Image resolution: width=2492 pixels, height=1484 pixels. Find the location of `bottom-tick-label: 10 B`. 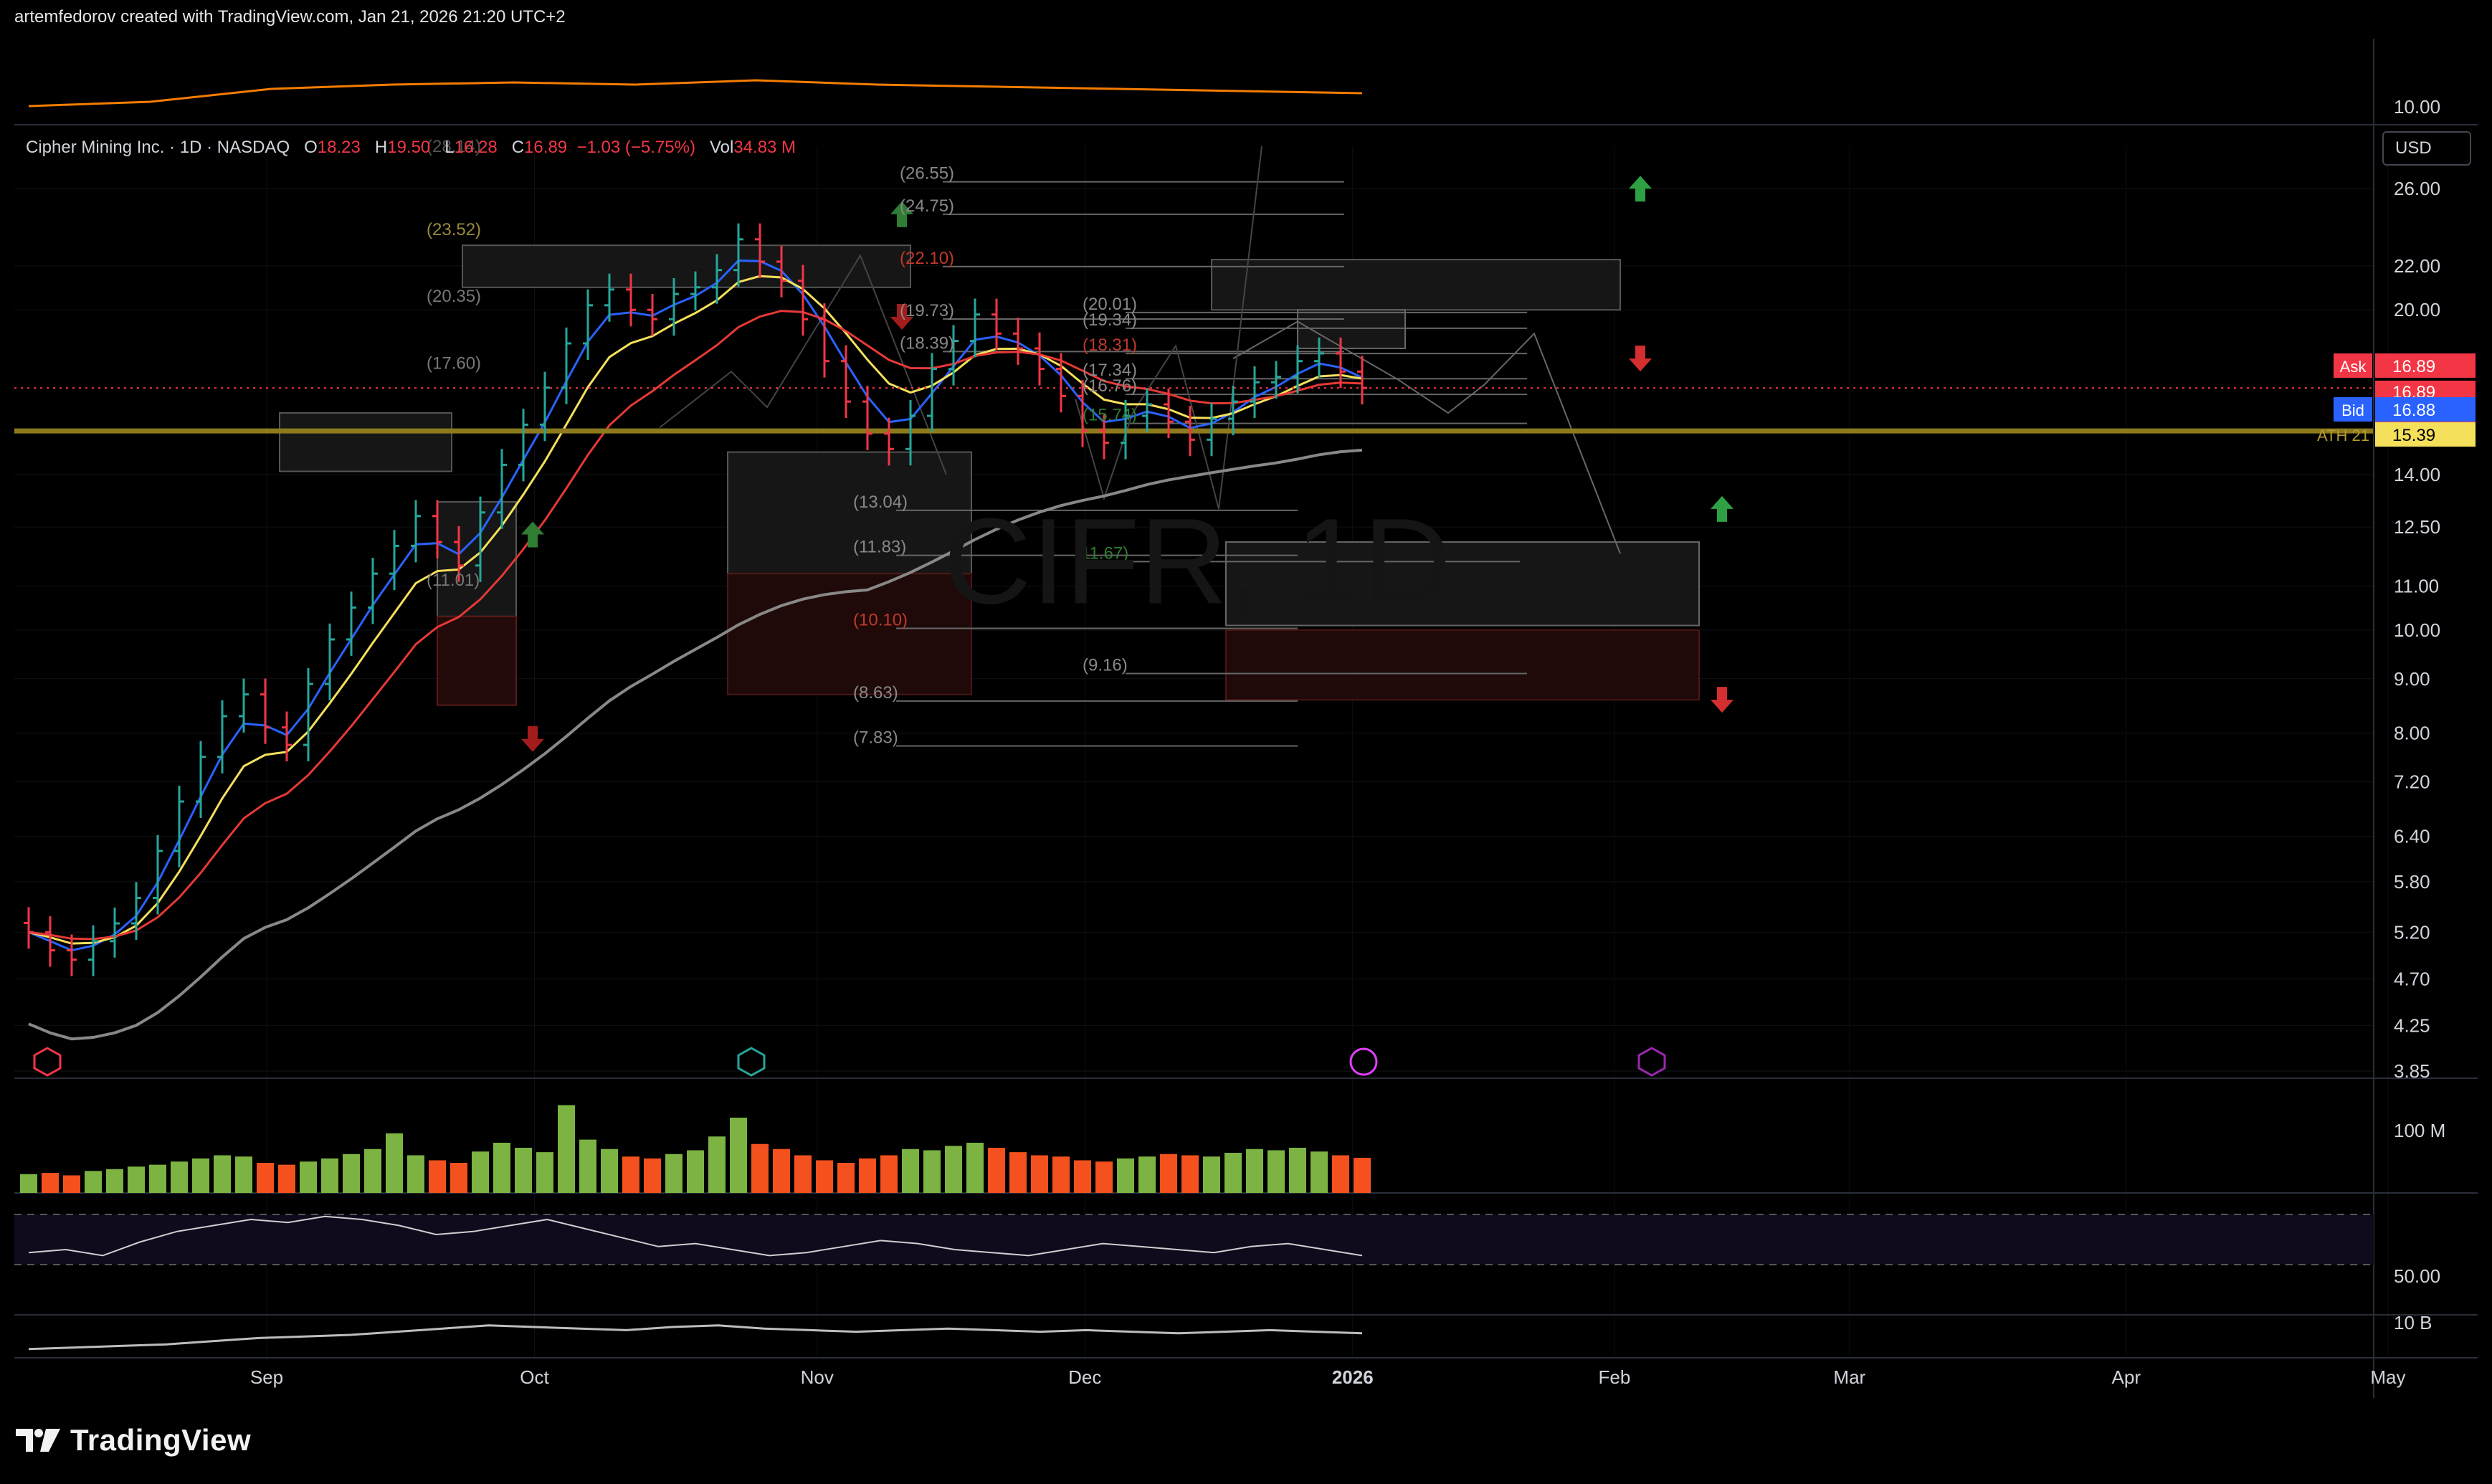

bottom-tick-label: 10 B is located at coordinates (2413, 1323).